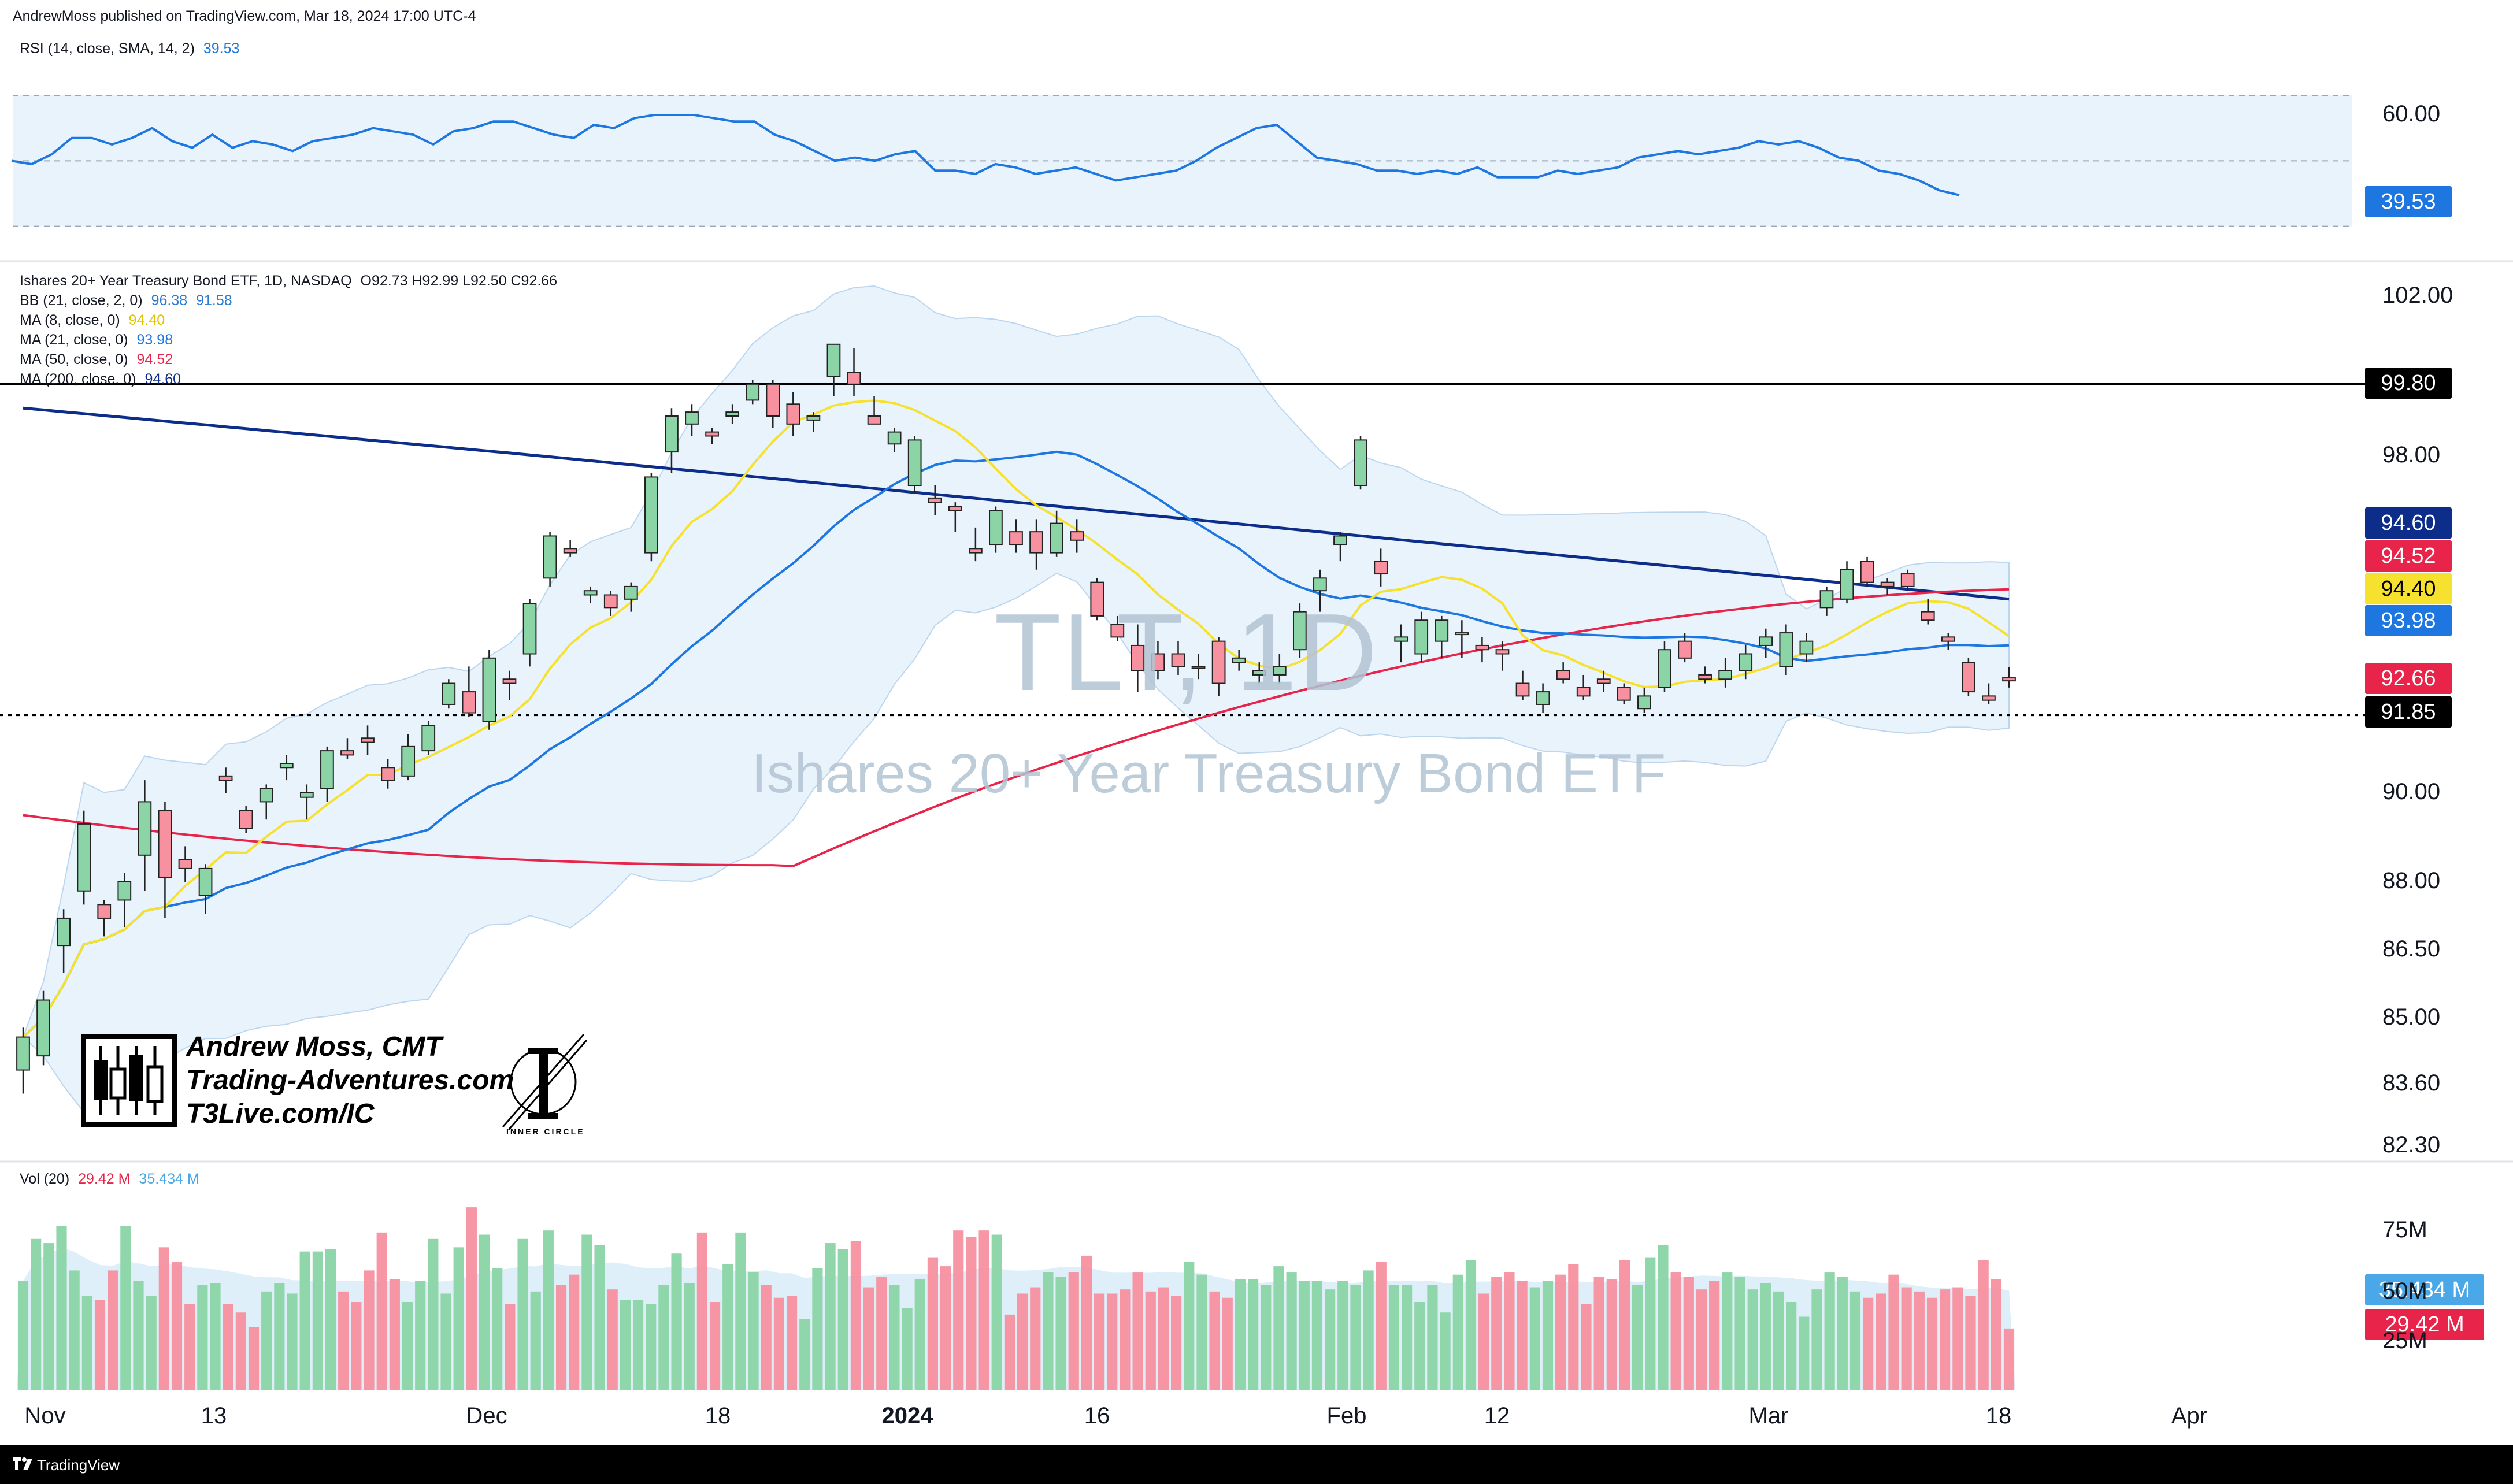  I want to click on price-tick-label: 86.50, so click(2412, 949).